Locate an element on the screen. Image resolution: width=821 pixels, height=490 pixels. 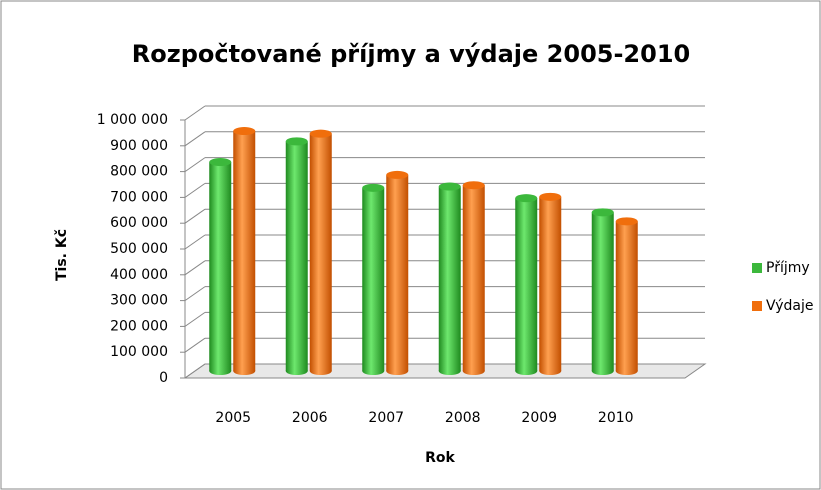
x-tick-label: 2005 is located at coordinates (233, 418).